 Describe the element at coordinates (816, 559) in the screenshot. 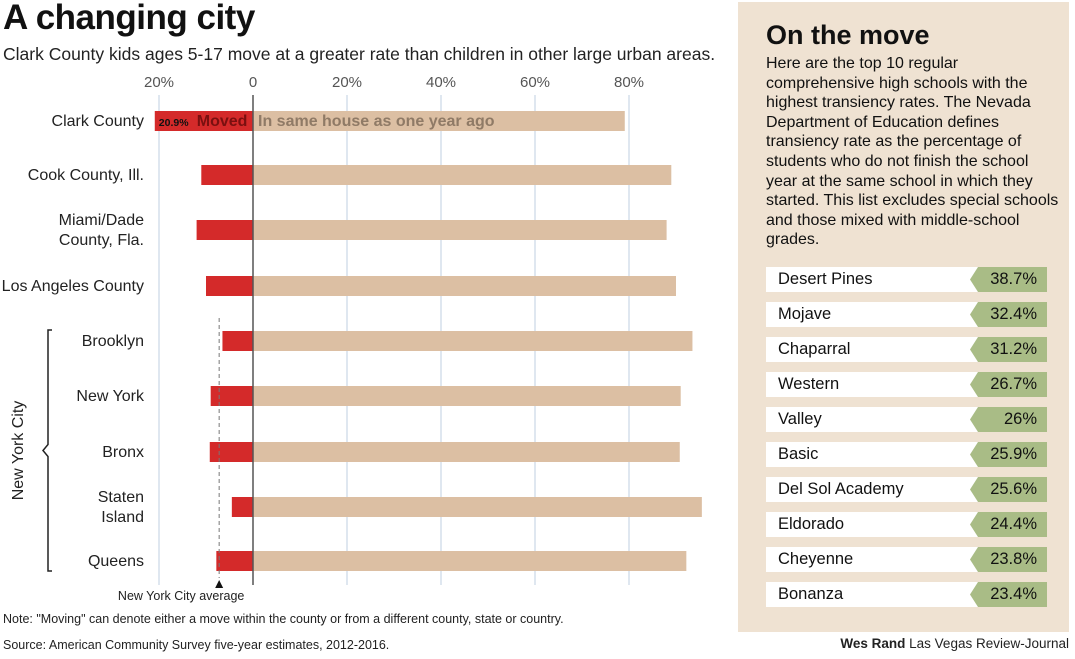

I see `school-name: Cheyenne` at that location.